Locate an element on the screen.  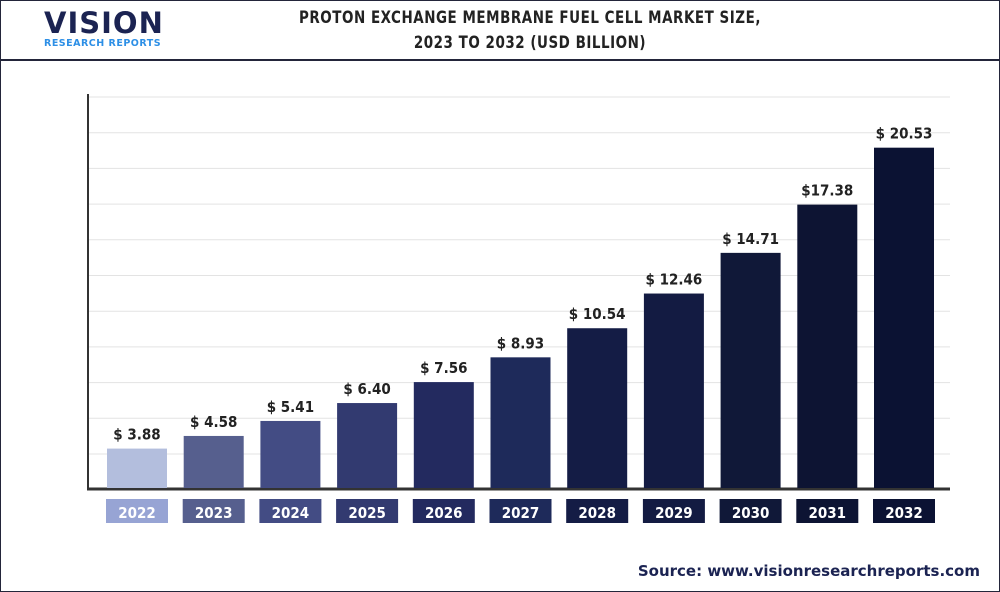
title-line-2: 2023 TO 2032 (USD BILLION) is located at coordinates (530, 43).